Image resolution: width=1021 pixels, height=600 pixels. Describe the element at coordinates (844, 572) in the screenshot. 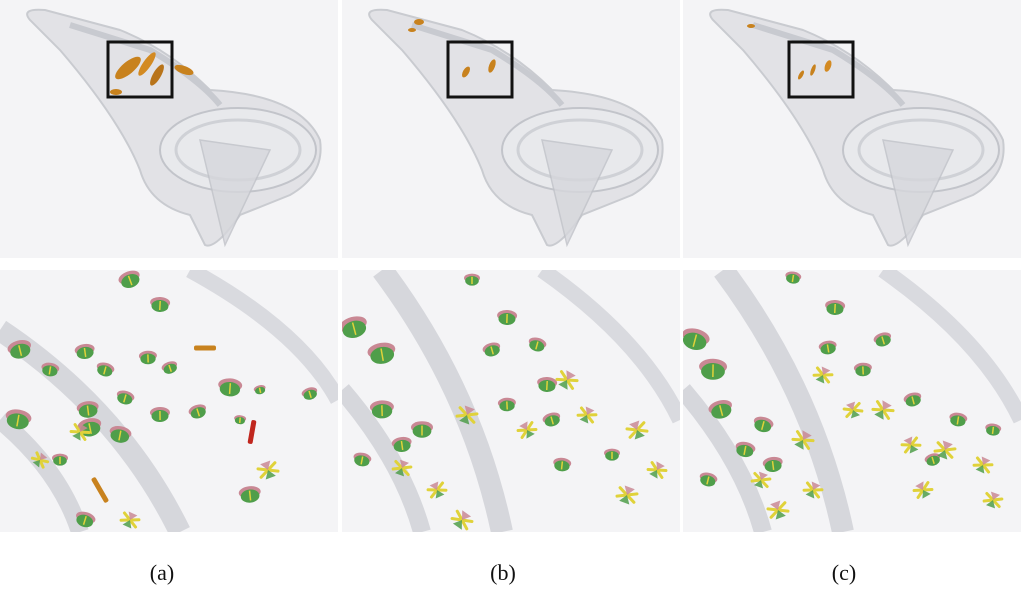

I see `subfigure-label-c: (c)` at that location.